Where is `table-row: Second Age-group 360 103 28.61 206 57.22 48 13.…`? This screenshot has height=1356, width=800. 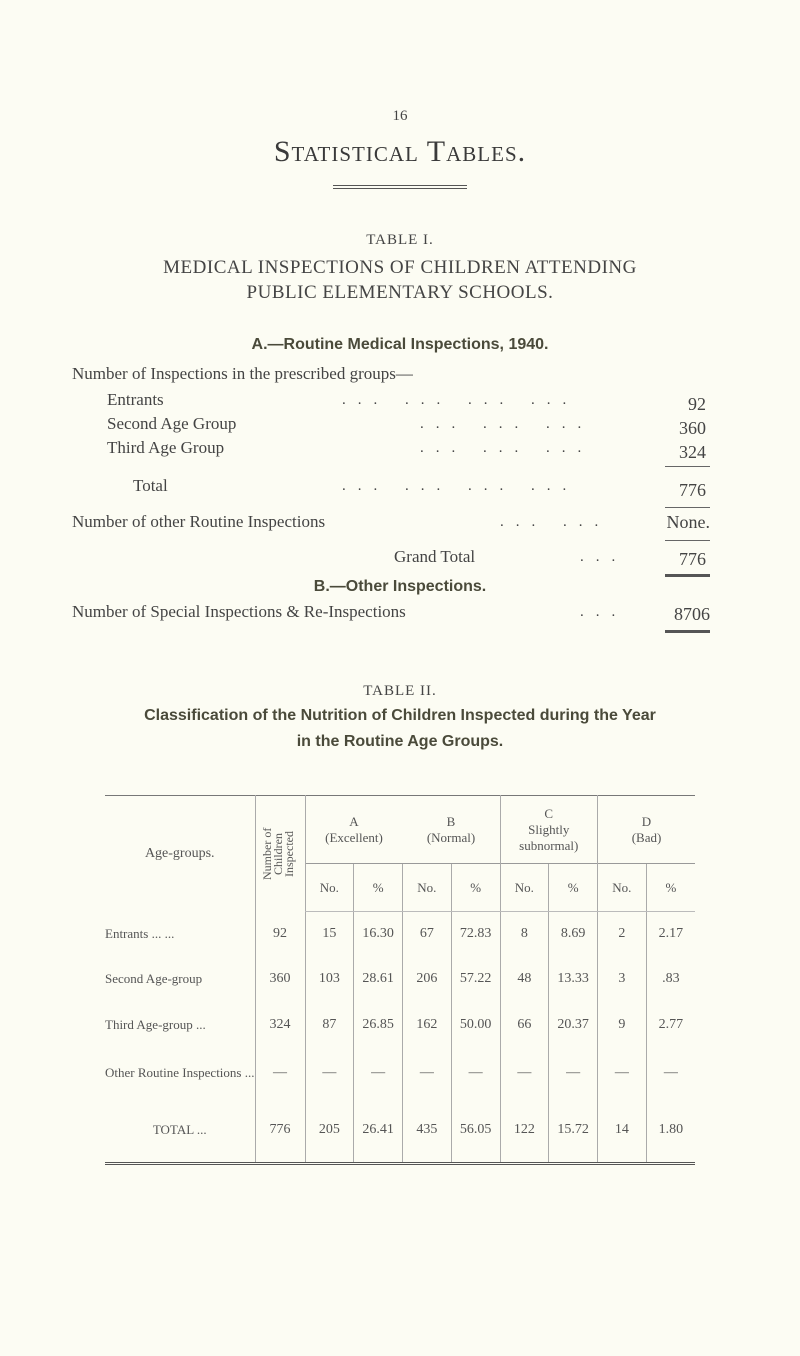 table-row: Second Age-group 360 103 28.61 206 57.22 48 13.… is located at coordinates (400, 978).